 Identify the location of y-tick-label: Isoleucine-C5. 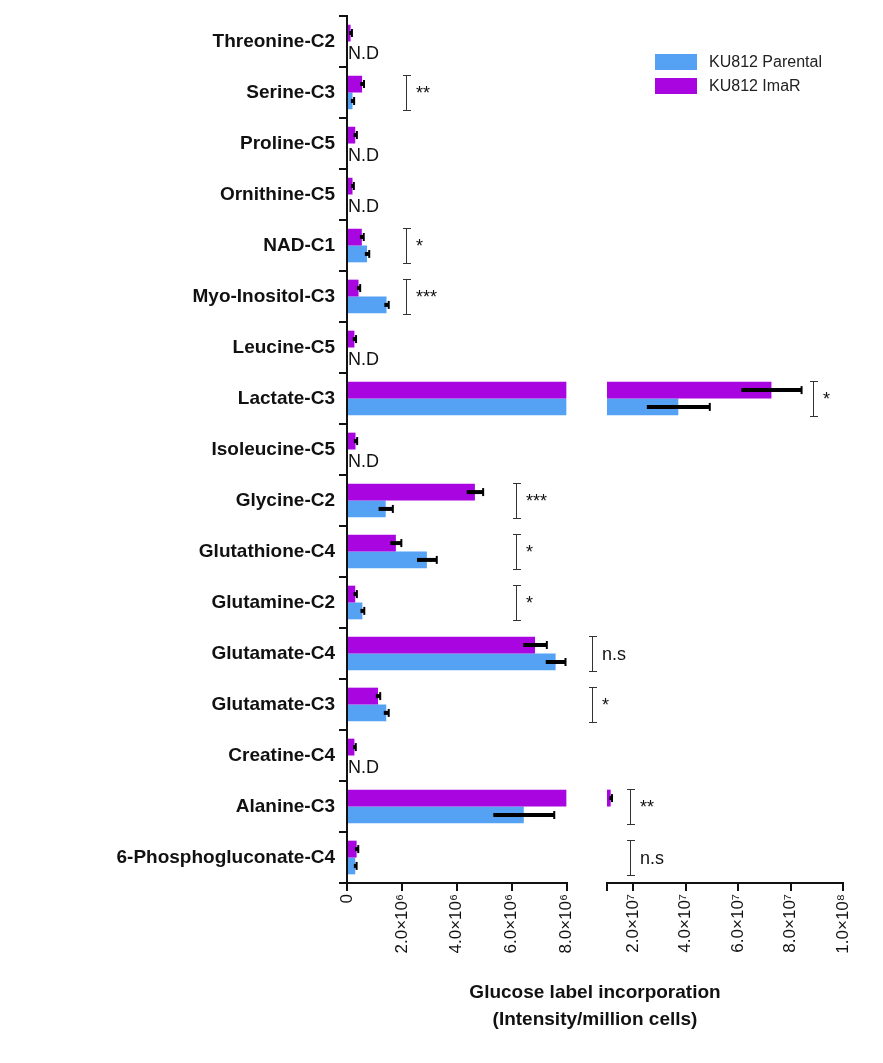
(273, 448).